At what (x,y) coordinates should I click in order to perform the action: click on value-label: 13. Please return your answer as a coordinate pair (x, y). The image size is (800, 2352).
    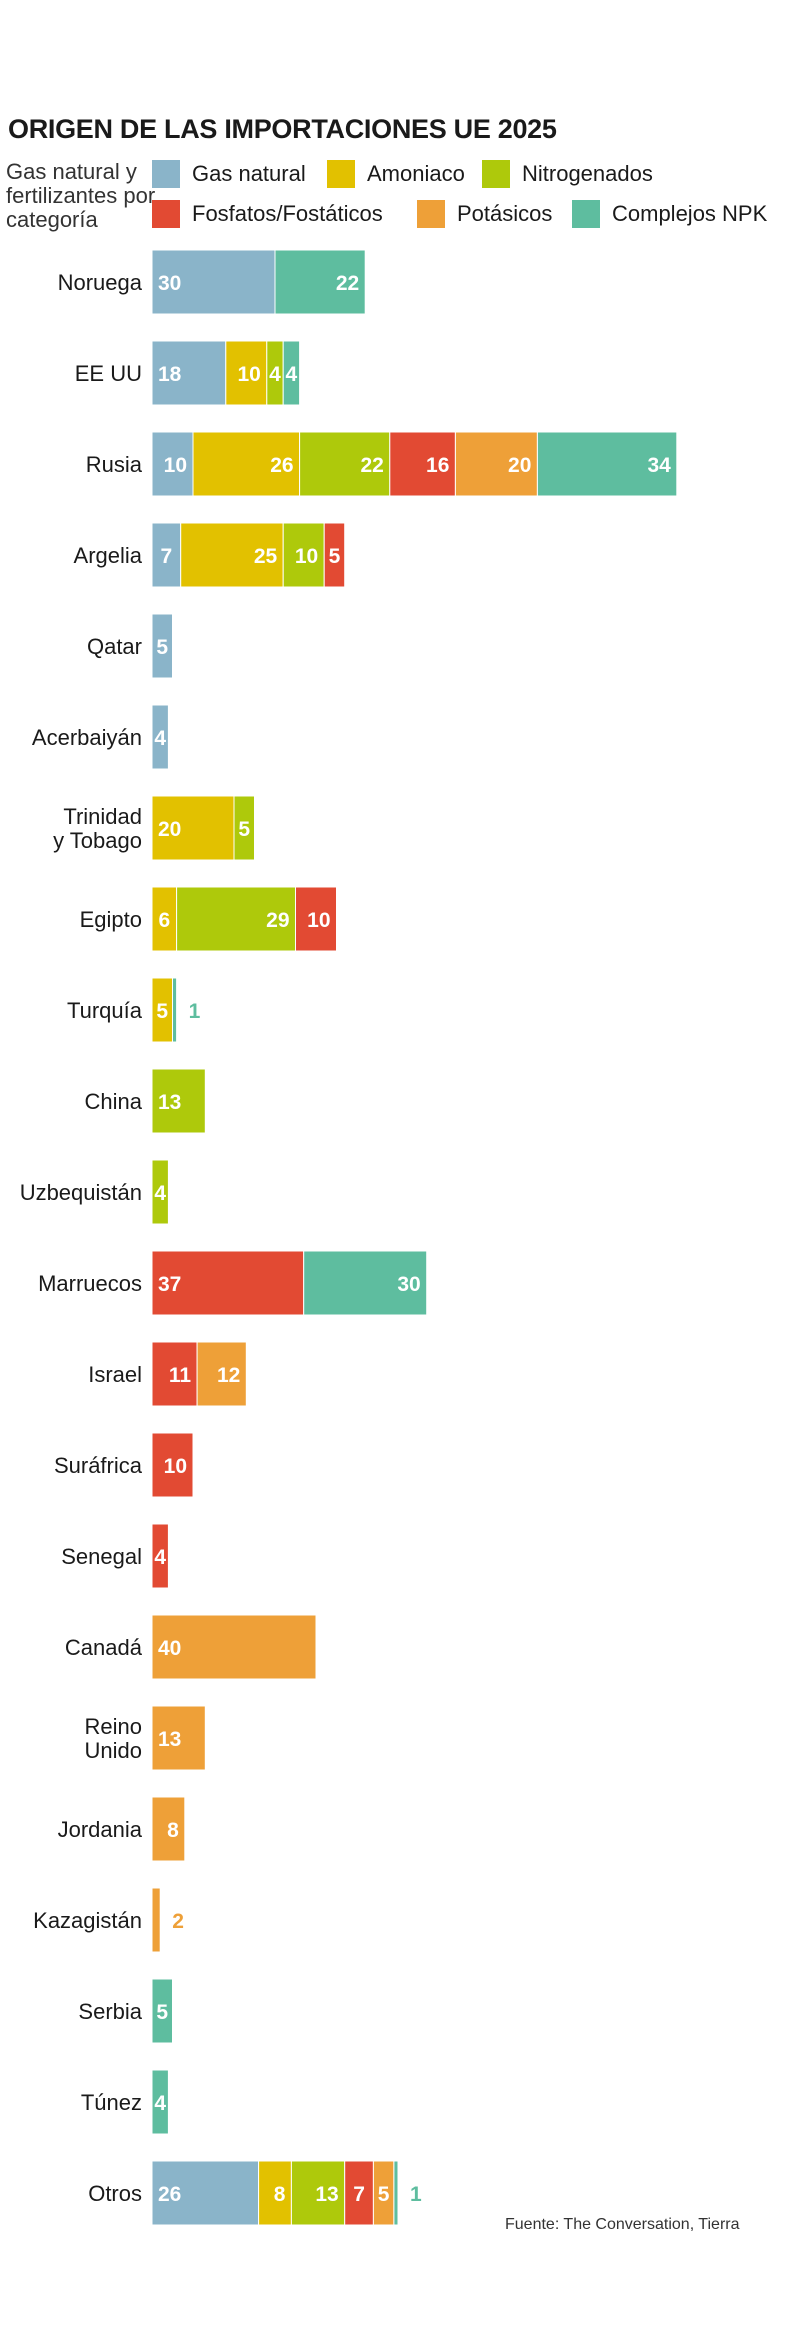
    Looking at the image, I should click on (169, 1739).